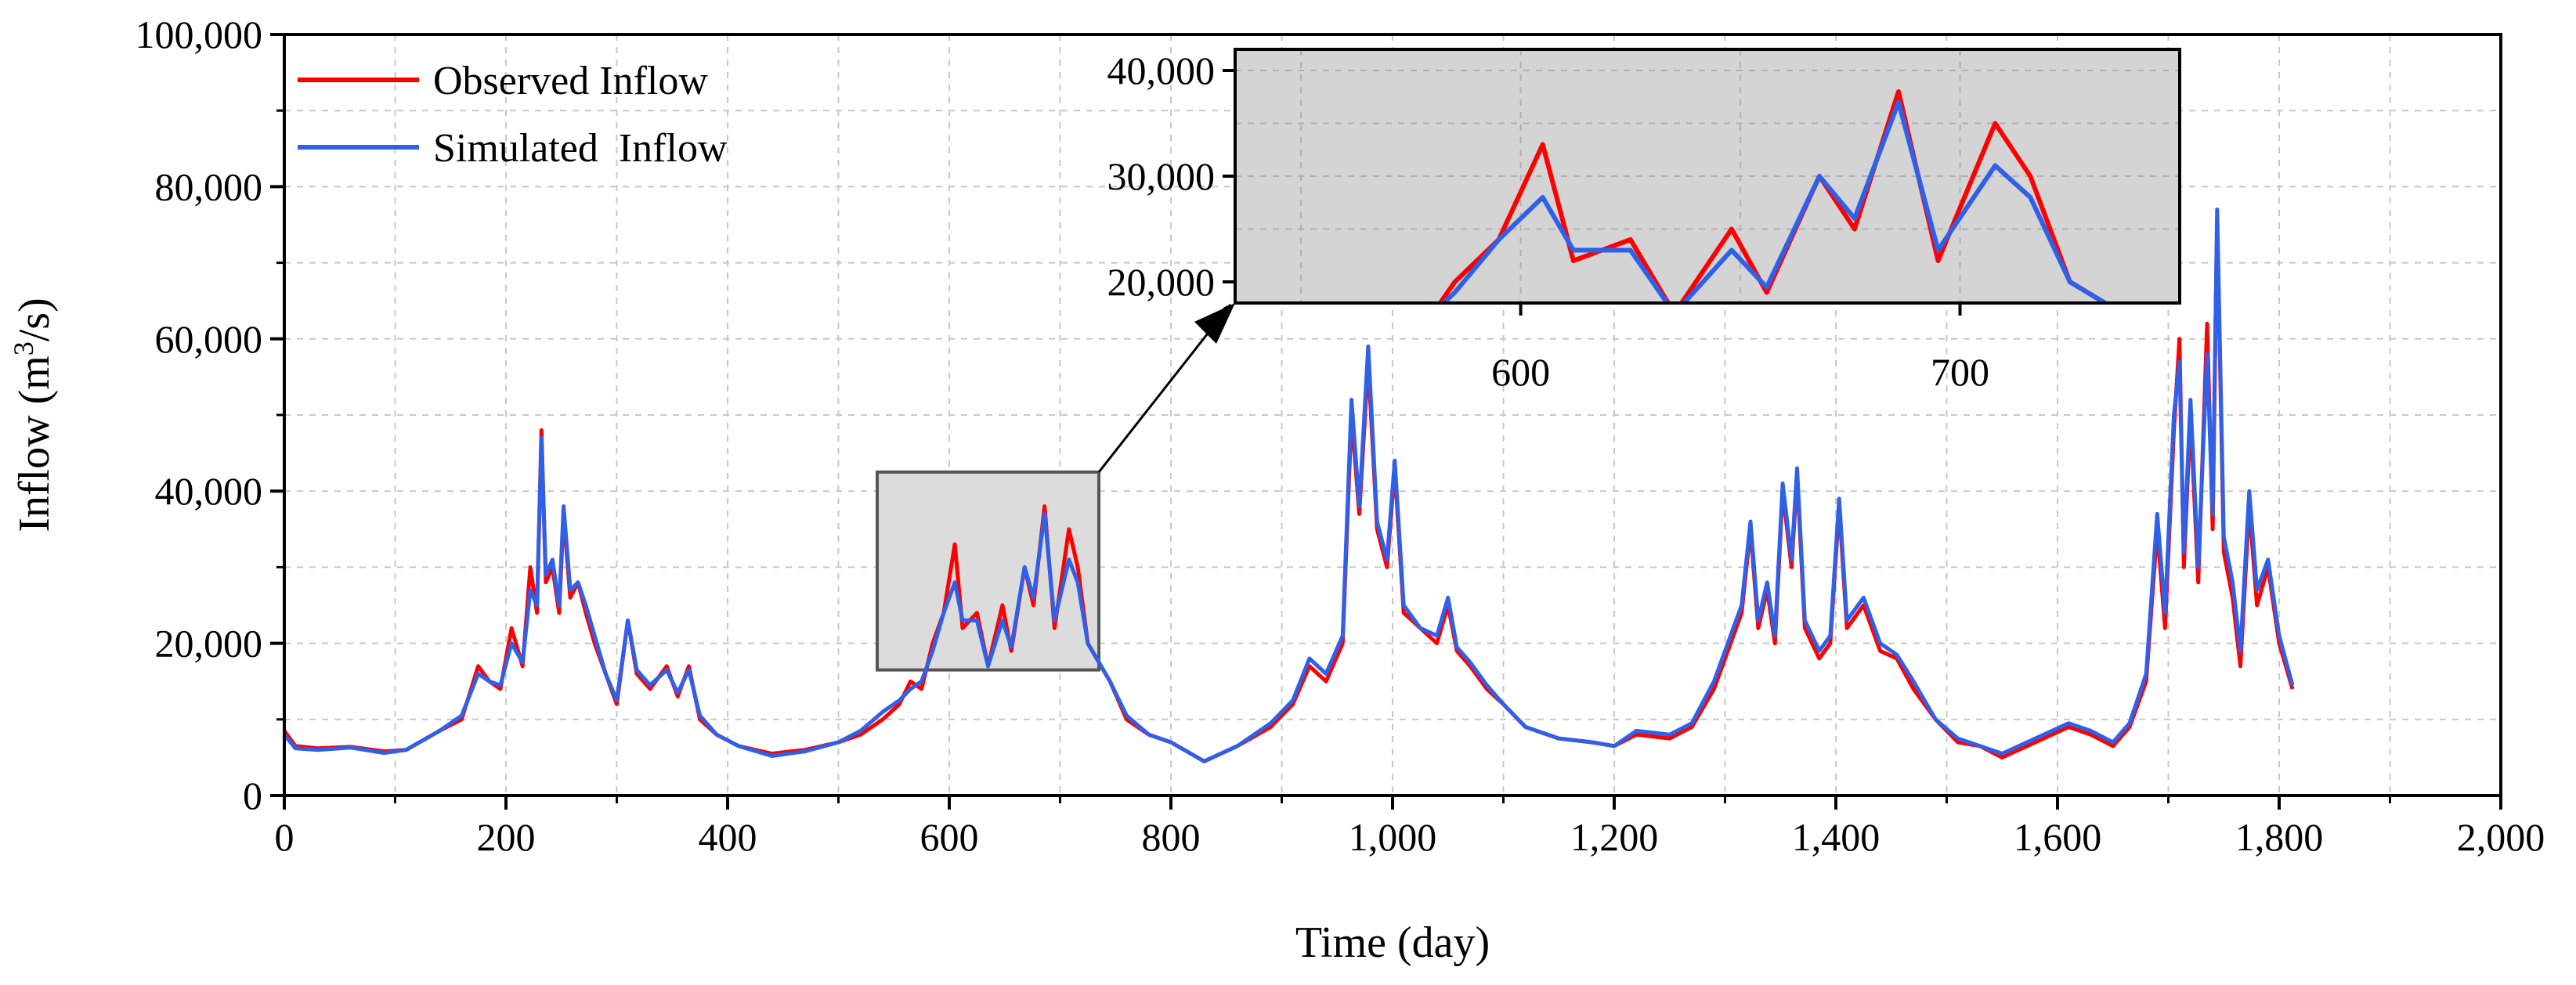  Describe the element at coordinates (570, 81) in the screenshot. I see `legend-label-observed: Observed Inflow` at that location.